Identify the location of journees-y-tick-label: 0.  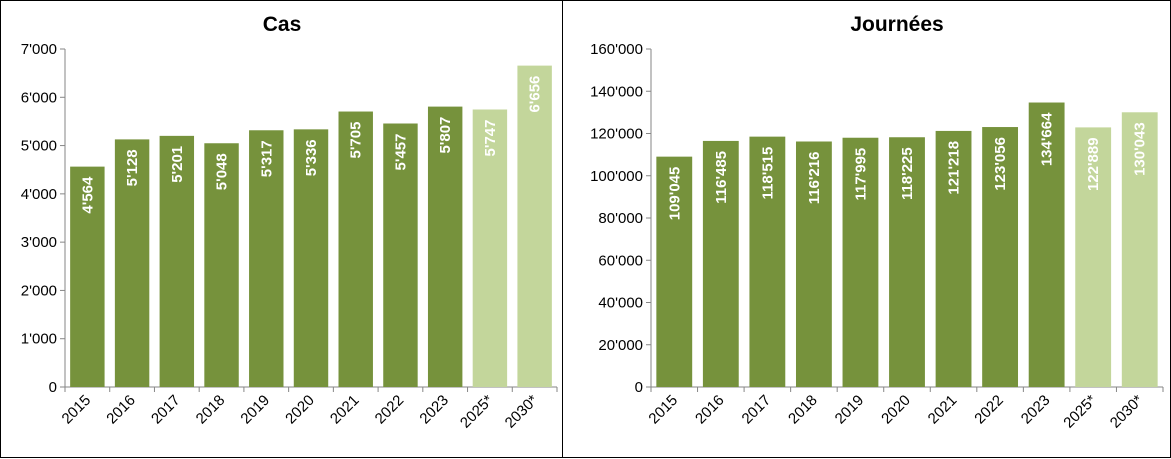
(639, 387).